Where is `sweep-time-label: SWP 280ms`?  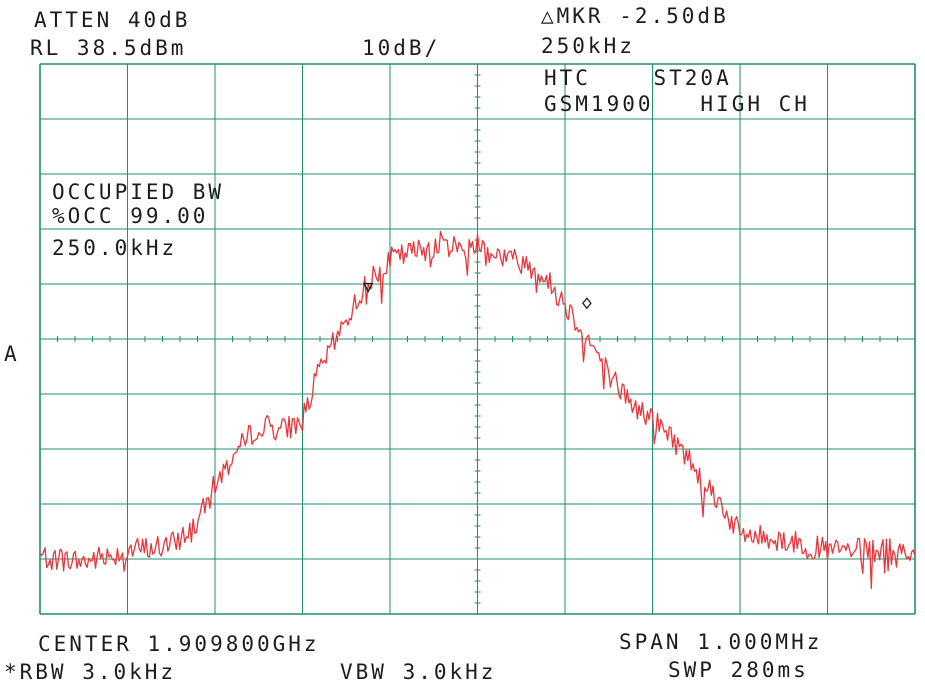 sweep-time-label: SWP 280ms is located at coordinates (738, 670).